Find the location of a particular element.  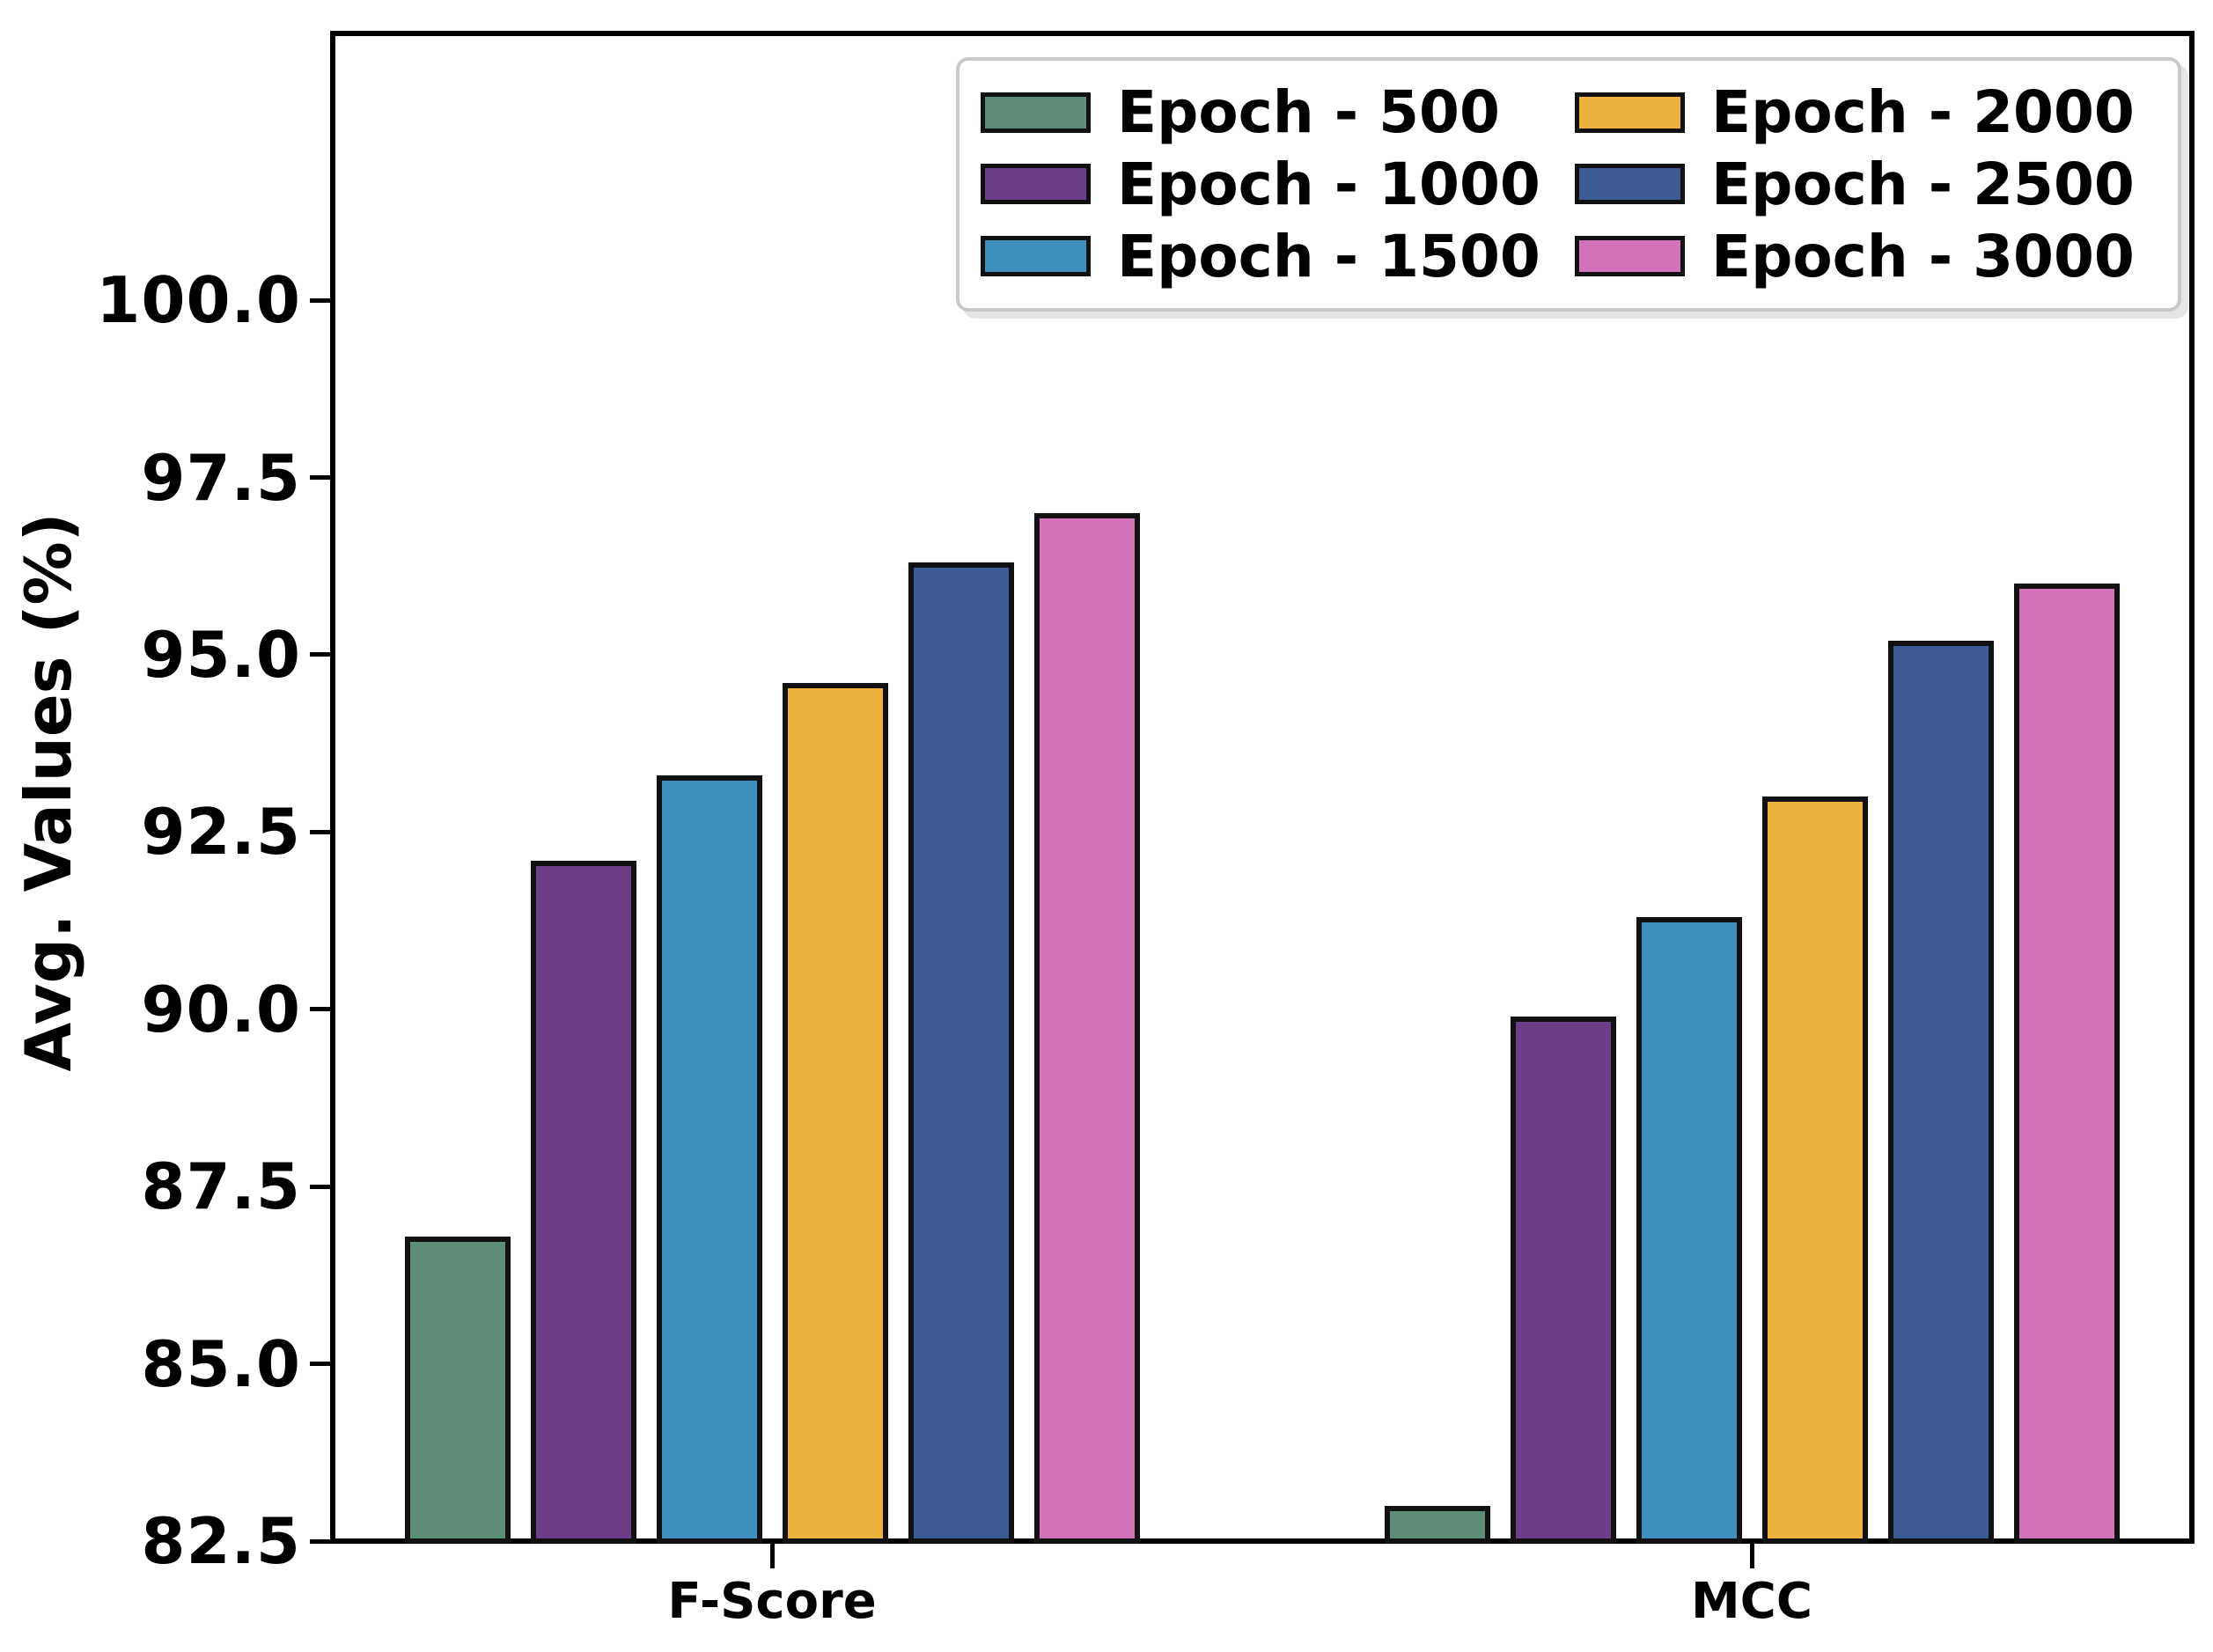

legend-item-epoch-3000: Epoch - 3000 is located at coordinates (1872, 256).